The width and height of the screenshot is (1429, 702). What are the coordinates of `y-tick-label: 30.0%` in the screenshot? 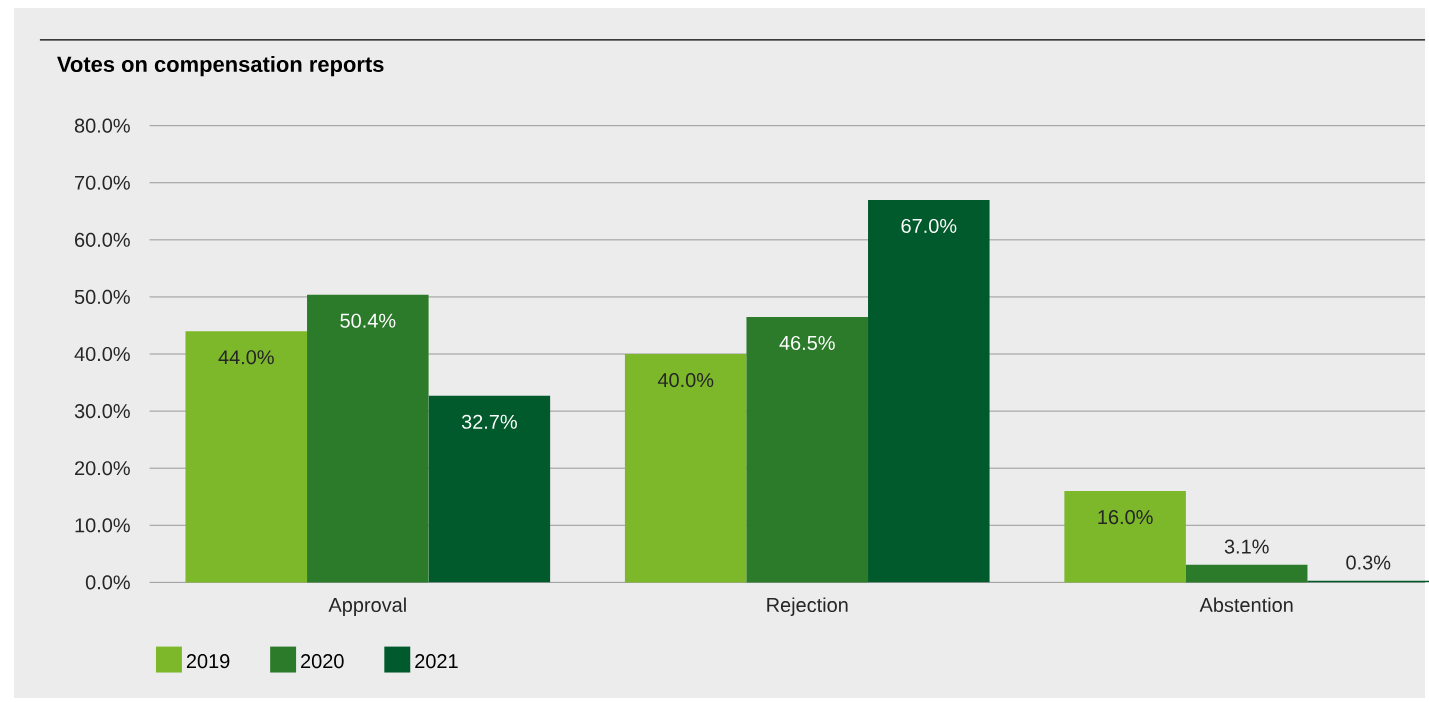 It's located at (102, 411).